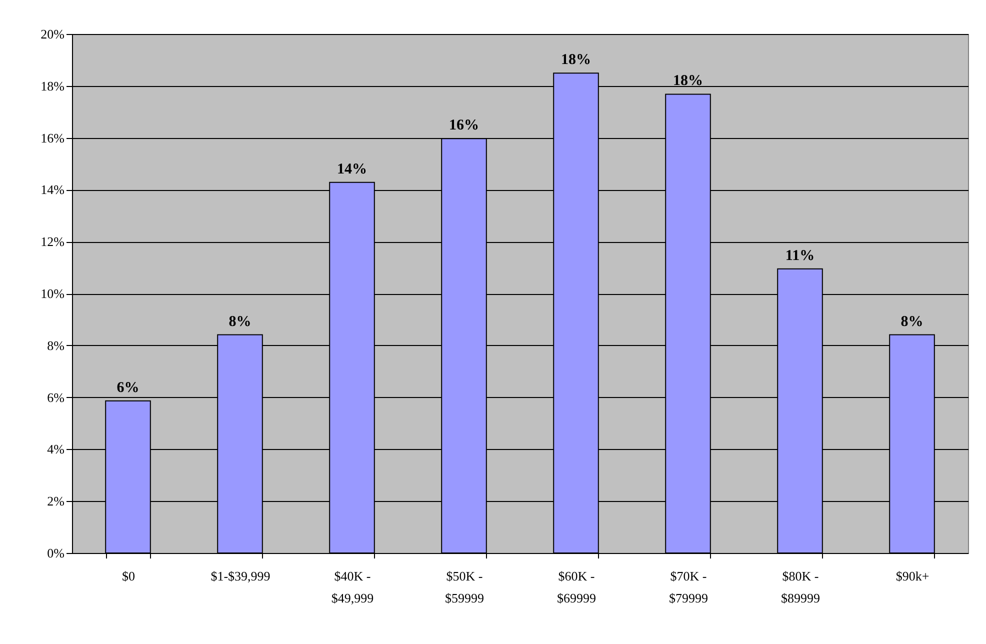 Image resolution: width=986 pixels, height=644 pixels. What do you see at coordinates (688, 587) in the screenshot?
I see `x-tick-label: $70K - $79999` at bounding box center [688, 587].